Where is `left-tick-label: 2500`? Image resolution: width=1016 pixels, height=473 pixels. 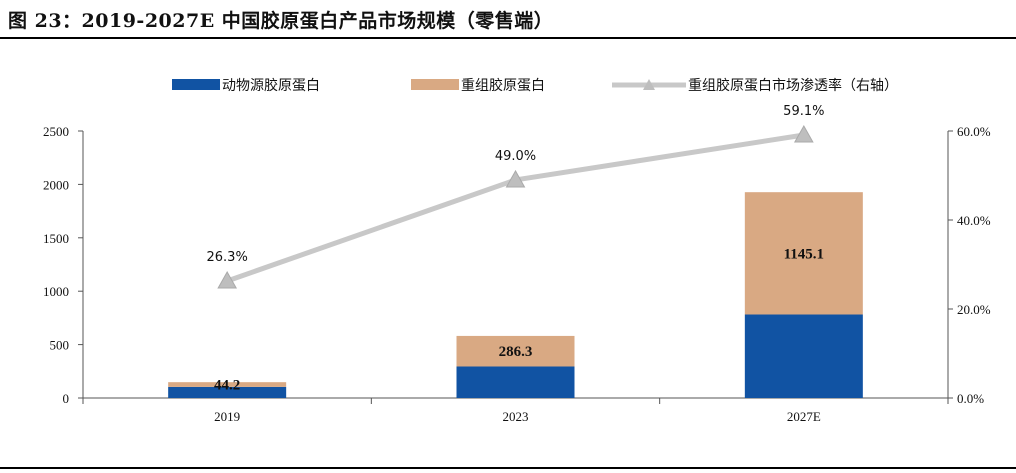
left-tick-label: 2500 is located at coordinates (56, 131).